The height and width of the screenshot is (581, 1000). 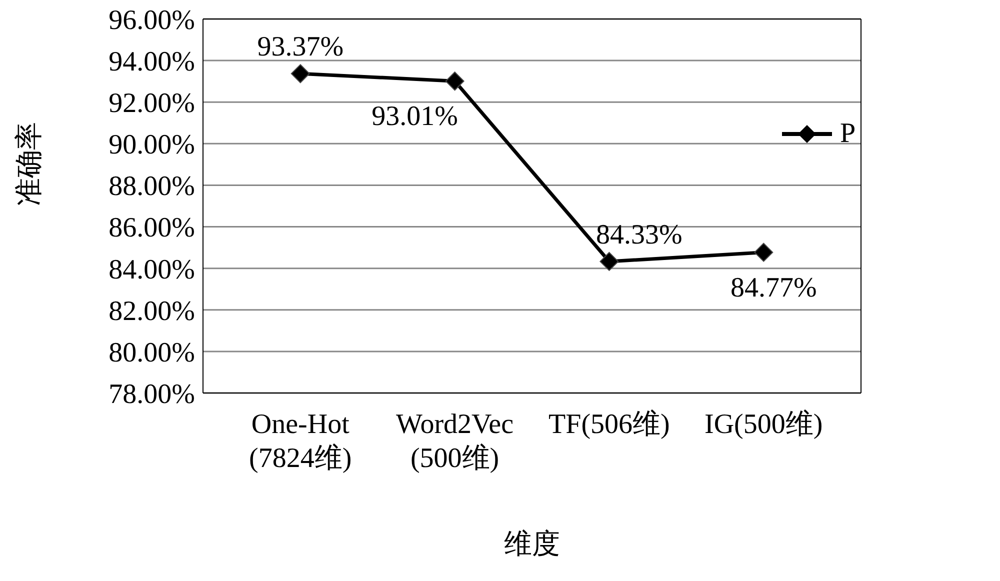 I want to click on y-tick-label: 82.00%, so click(x=151, y=311).